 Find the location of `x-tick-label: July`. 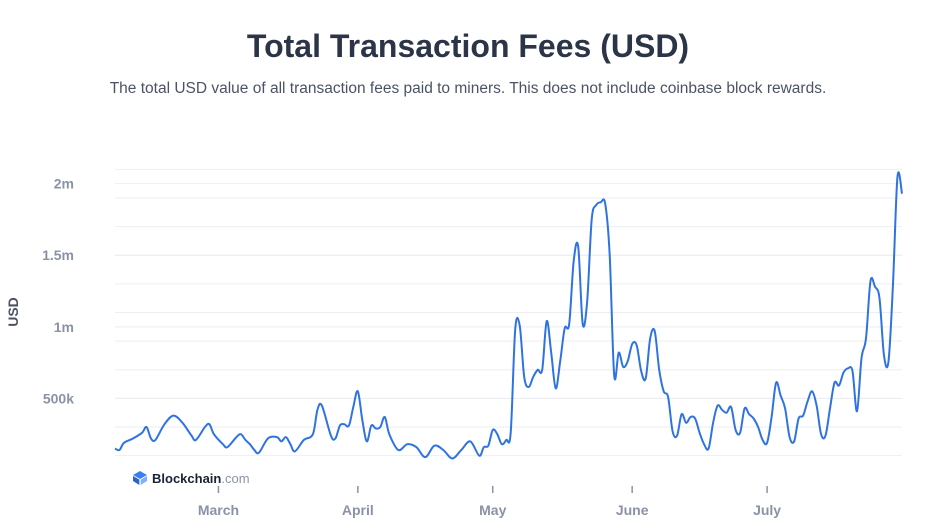

x-tick-label: July is located at coordinates (767, 510).